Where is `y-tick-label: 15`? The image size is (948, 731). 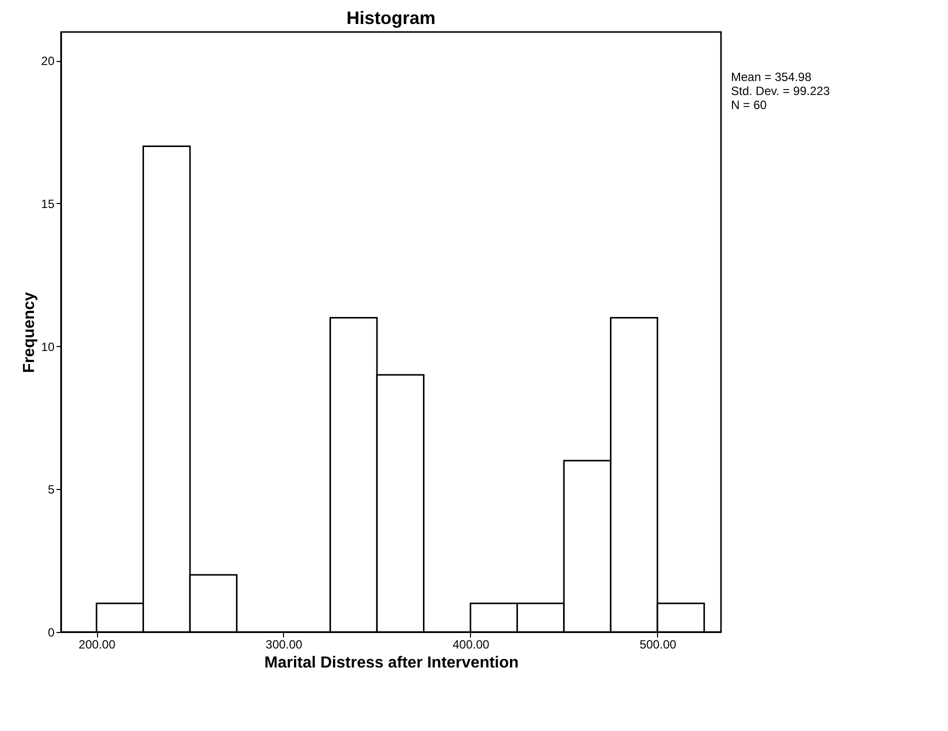
y-tick-label: 15 is located at coordinates (48, 203).